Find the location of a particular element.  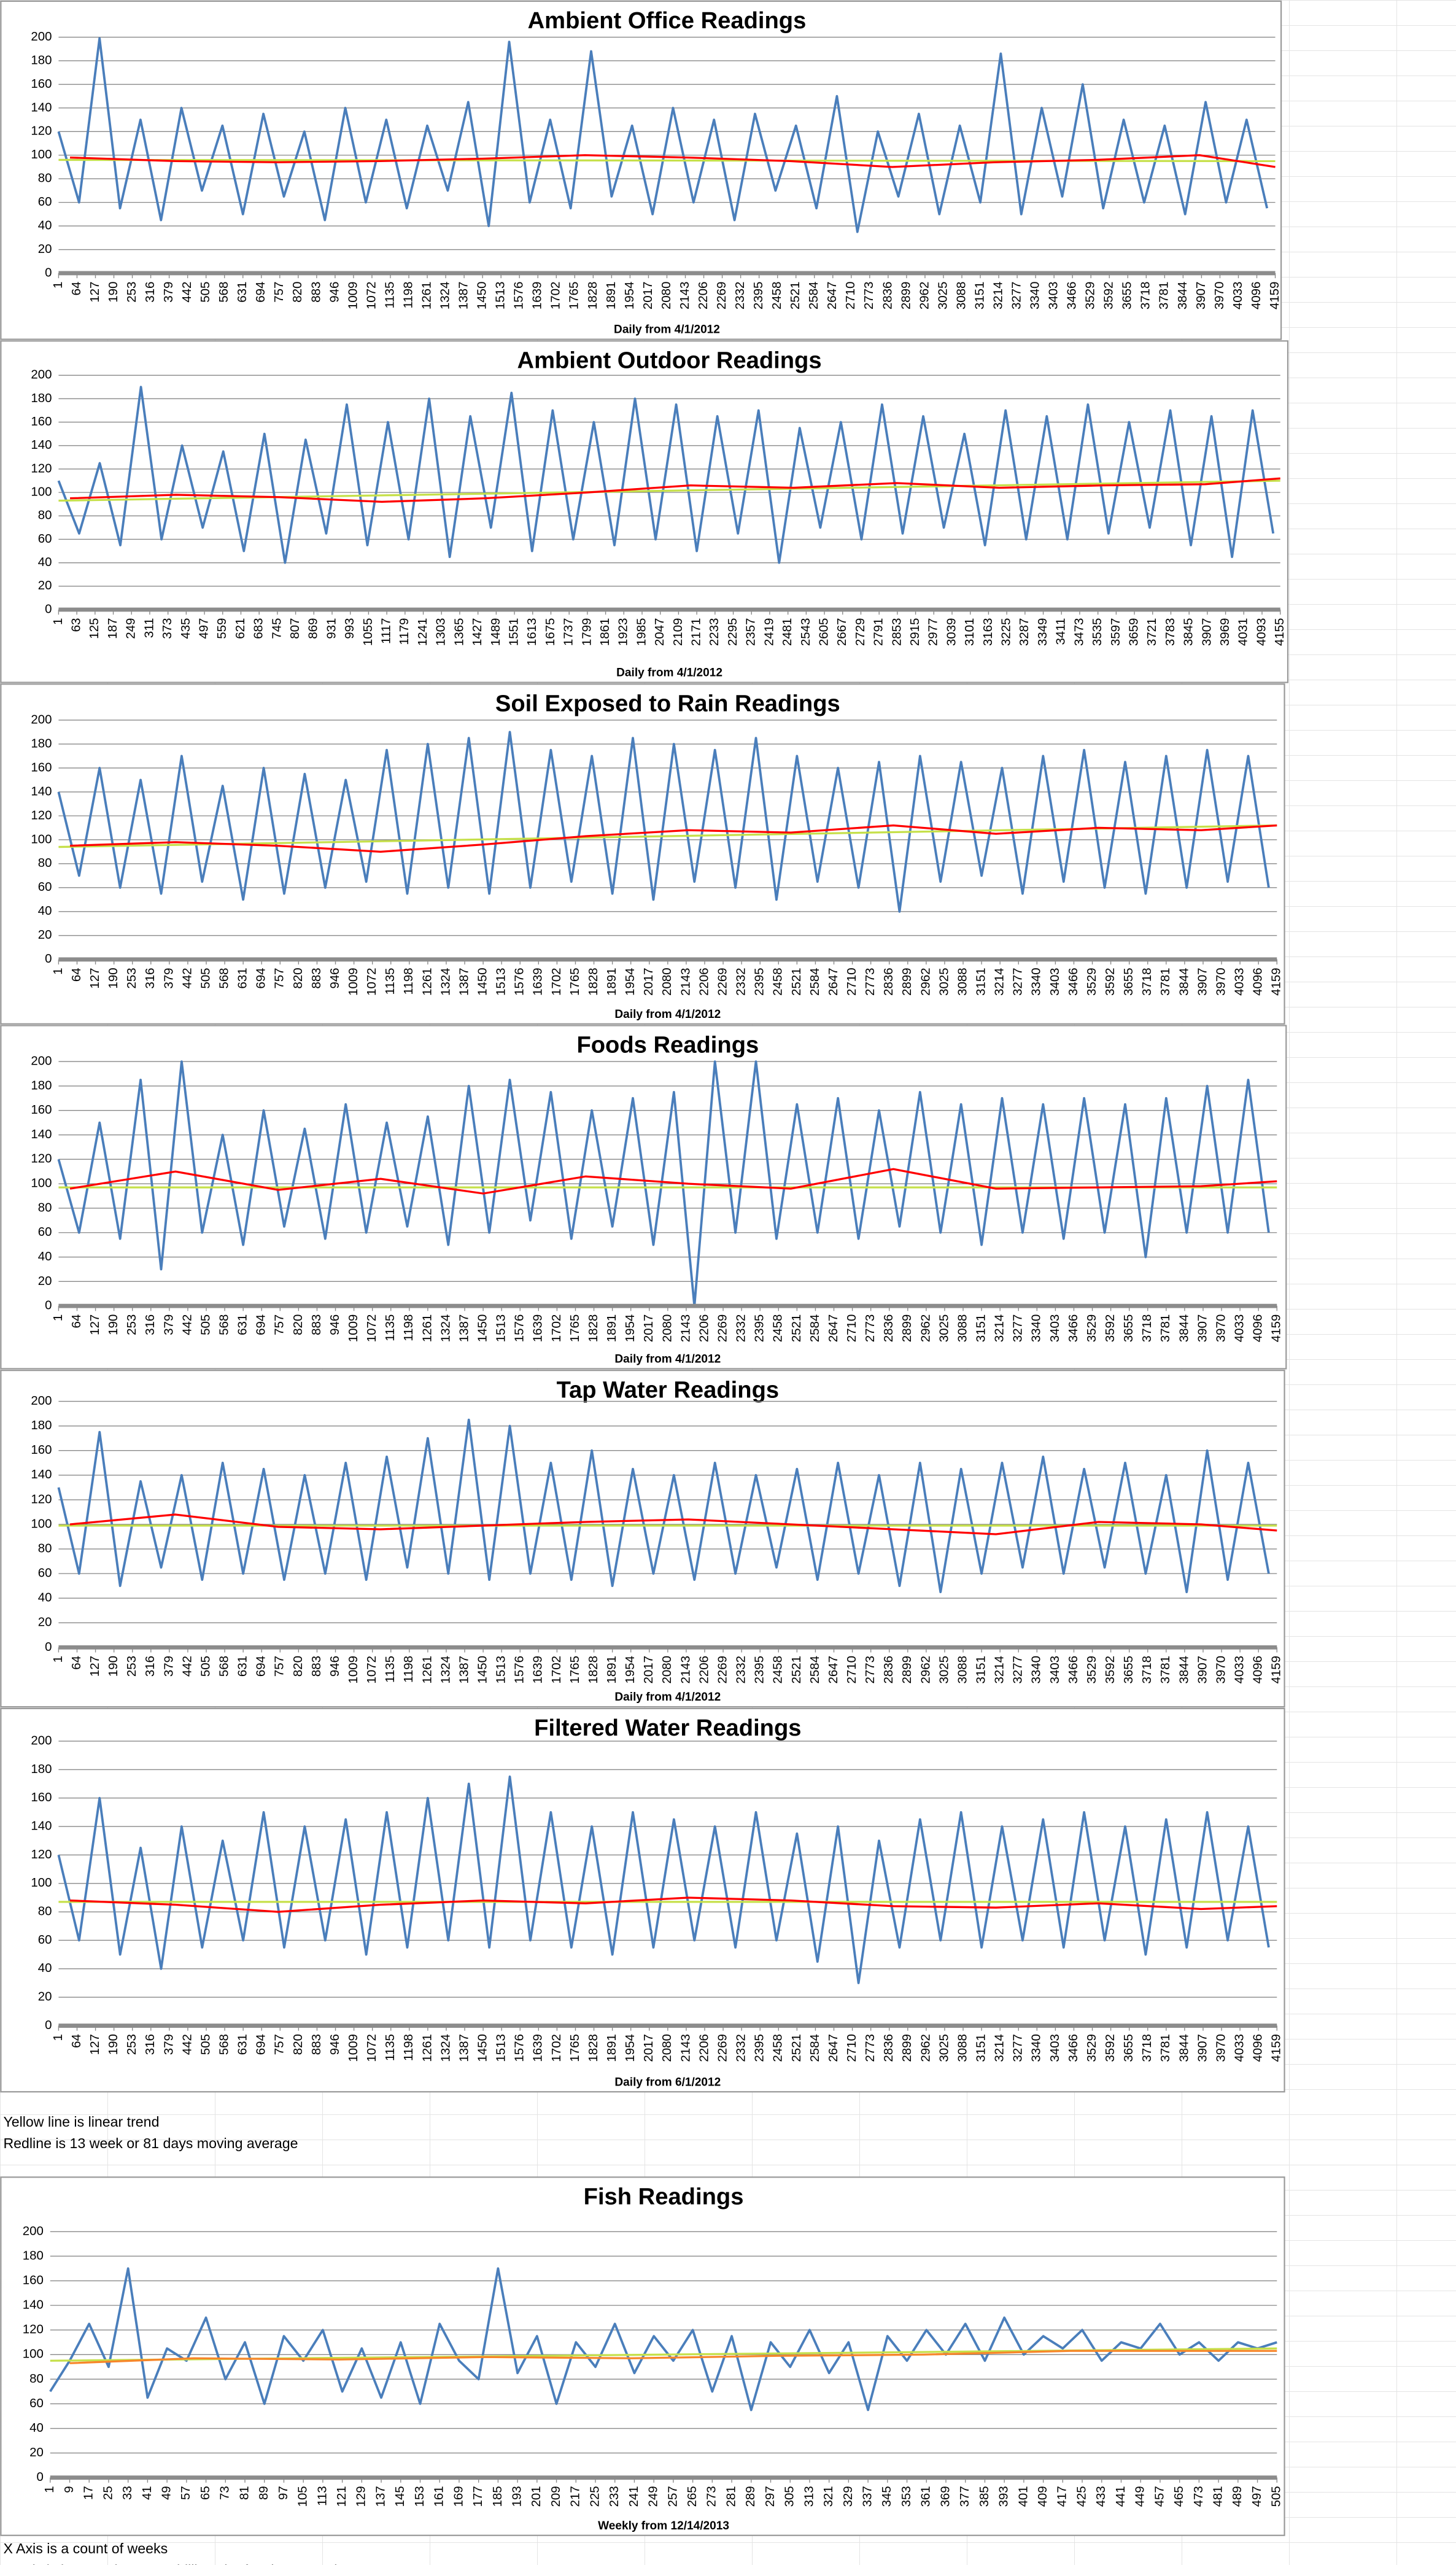

x-axis-title: Daily from 4/1/2012 is located at coordinates (669, 673).